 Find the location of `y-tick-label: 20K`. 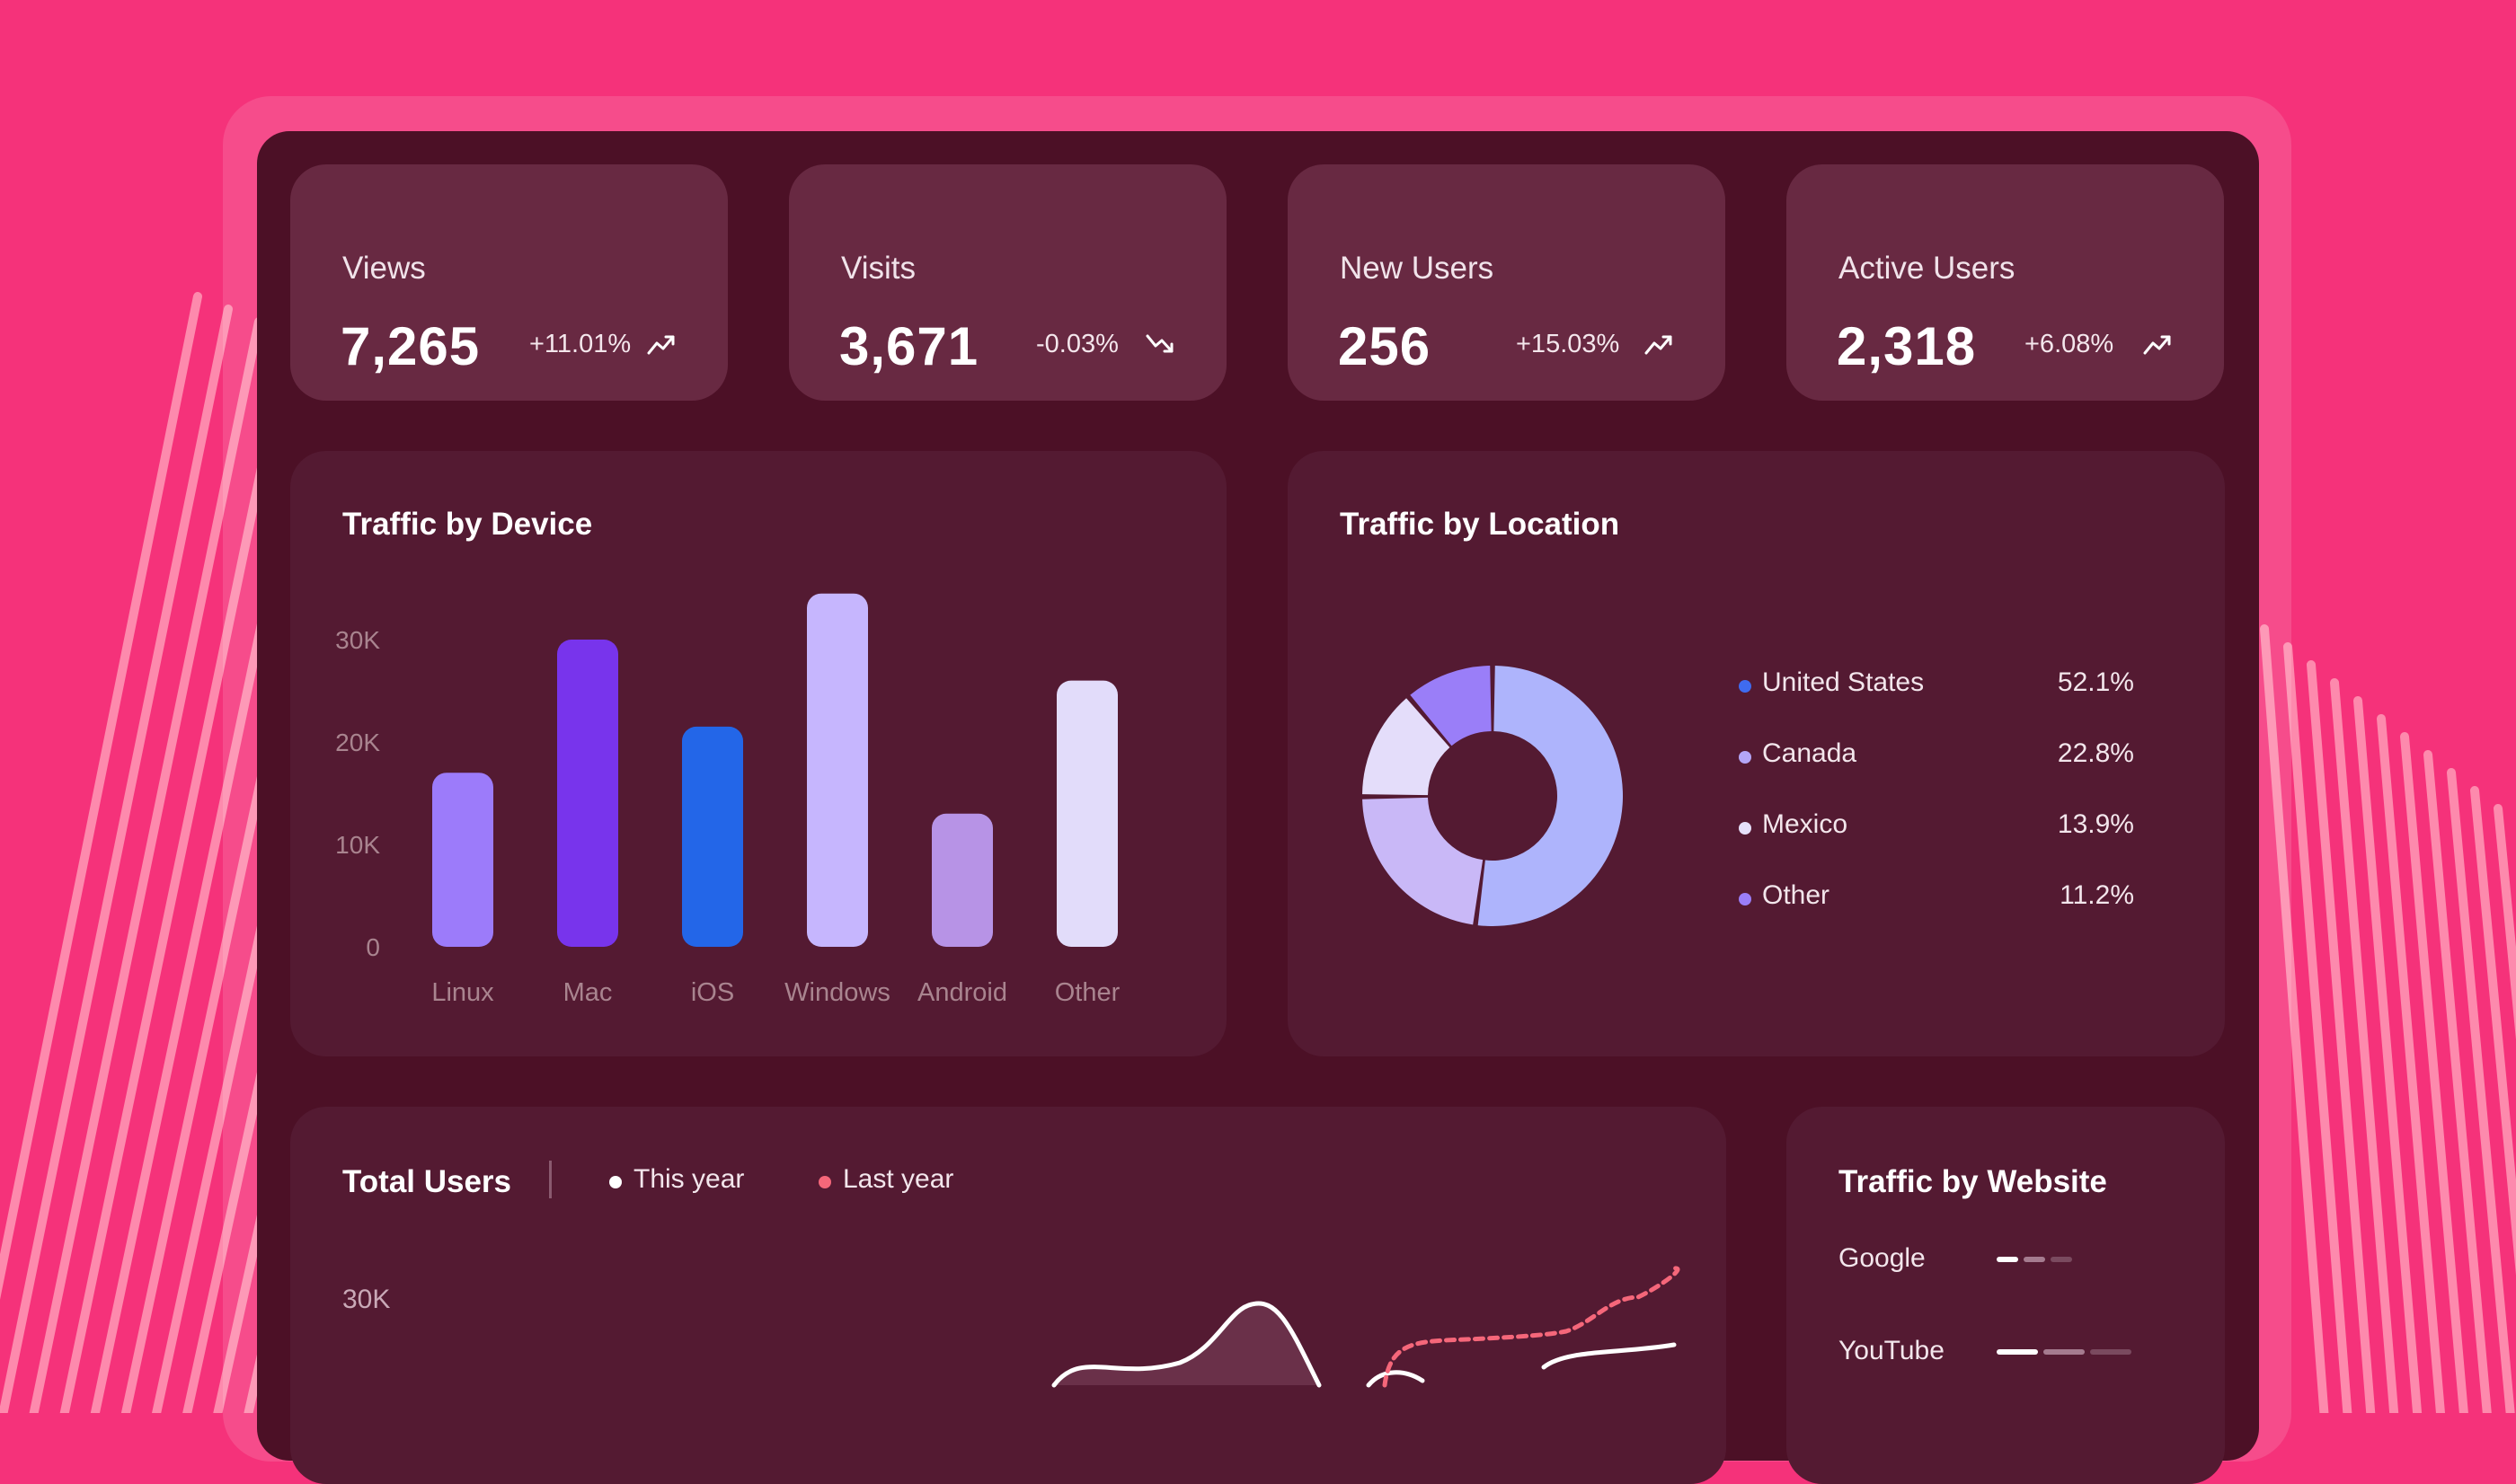

y-tick-label: 20K is located at coordinates (357, 743).